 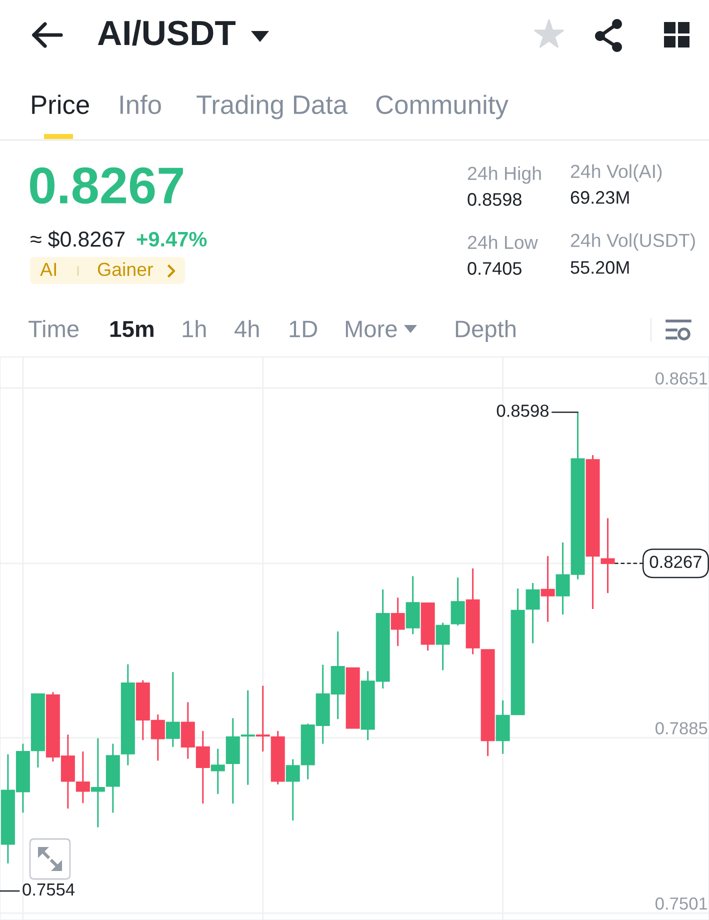 What do you see at coordinates (599, 267) in the screenshot?
I see `text: 55.20M` at bounding box center [599, 267].